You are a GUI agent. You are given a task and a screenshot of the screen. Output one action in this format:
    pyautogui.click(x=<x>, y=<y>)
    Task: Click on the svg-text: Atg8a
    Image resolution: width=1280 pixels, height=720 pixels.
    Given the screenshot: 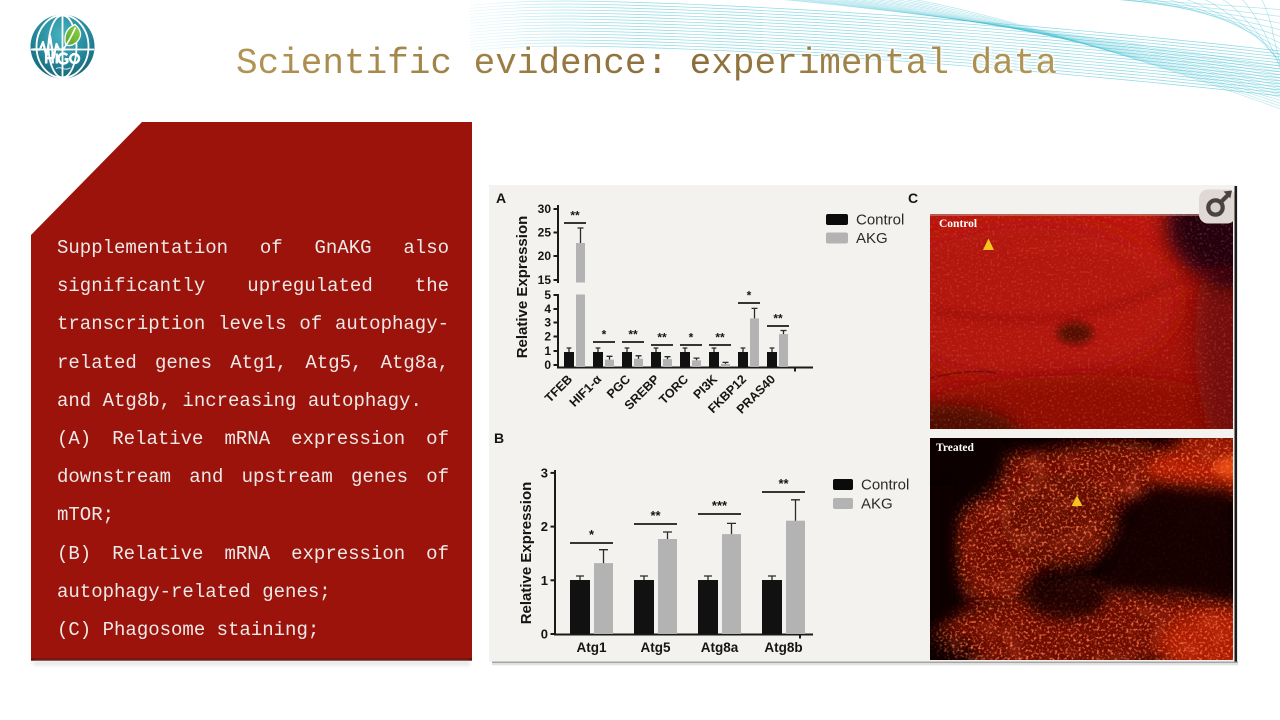 What is the action you would take?
    pyautogui.click(x=720, y=647)
    